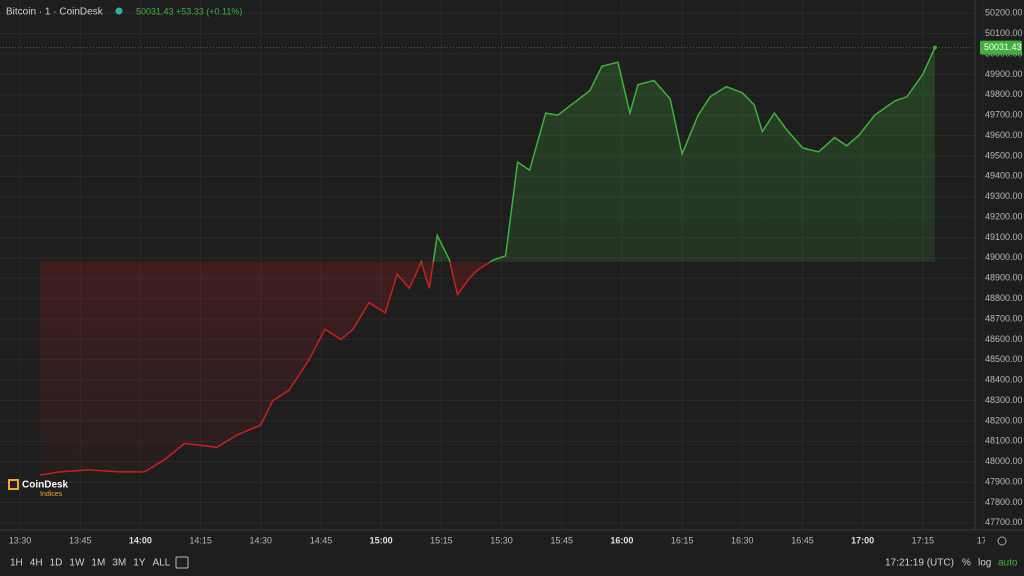  I want to click on y-tick-label: 49700.00, so click(1004, 115).